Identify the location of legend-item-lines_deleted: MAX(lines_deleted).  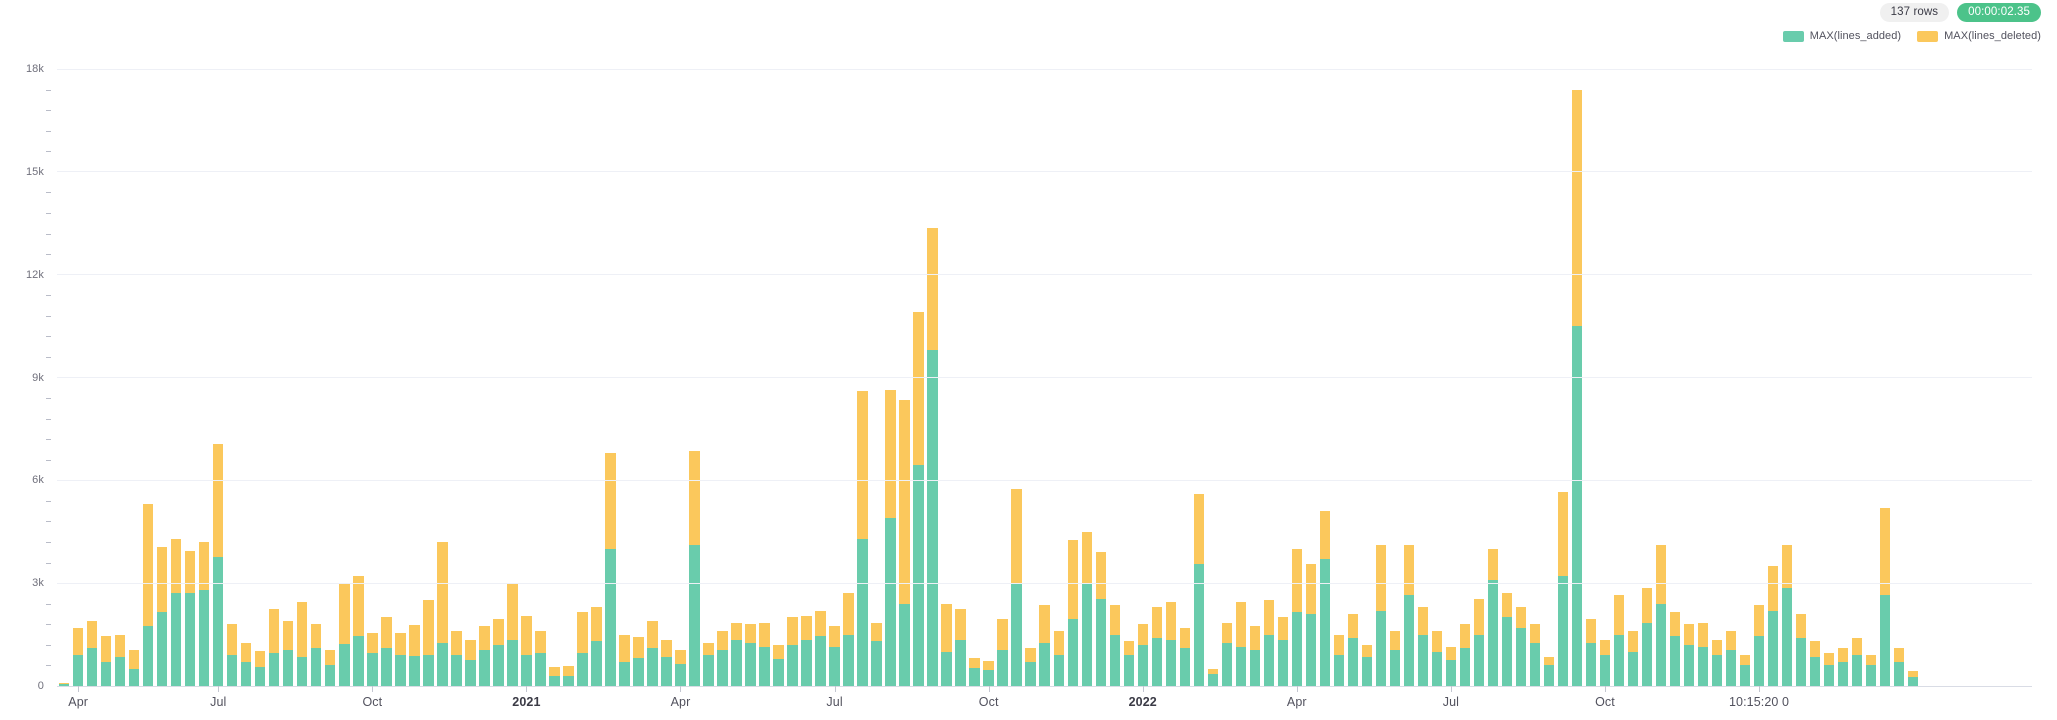
(1979, 36).